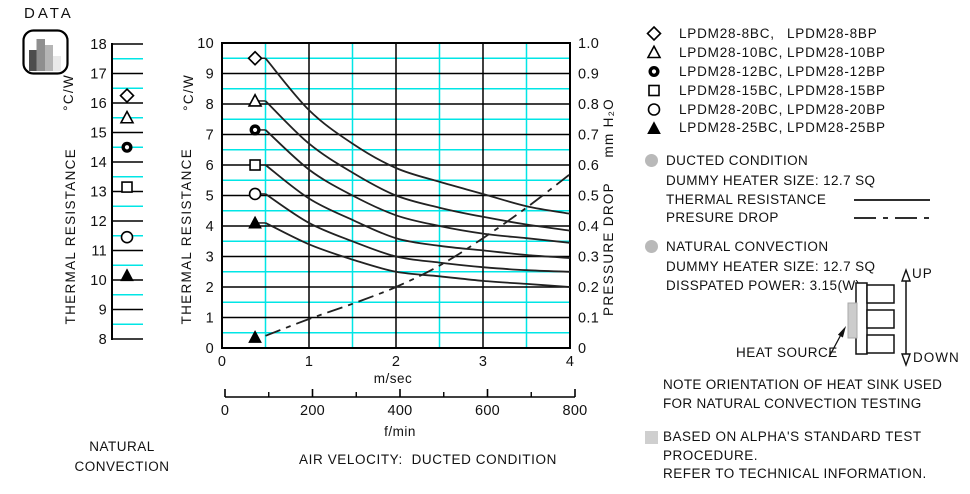 The height and width of the screenshot is (494, 970). Describe the element at coordinates (795, 474) in the screenshot. I see `footer-note-line-3: REFER TO TECHNICAL INFORMATION.` at that location.